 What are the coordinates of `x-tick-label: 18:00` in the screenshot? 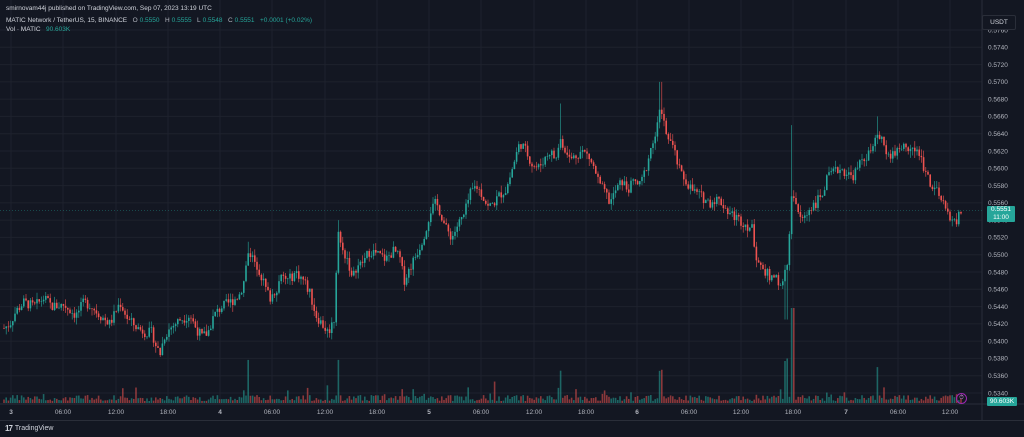 It's located at (377, 412).